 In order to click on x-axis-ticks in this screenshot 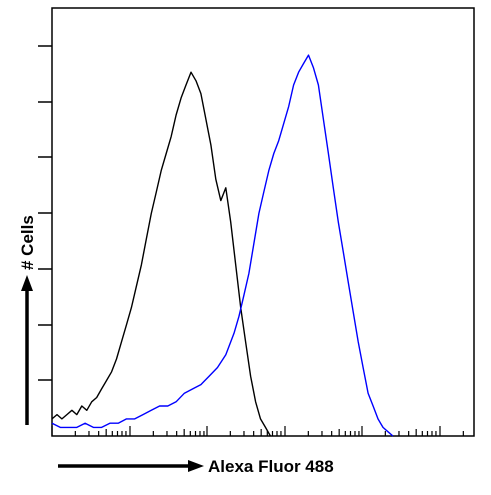, I will do `click(257, 431)`.